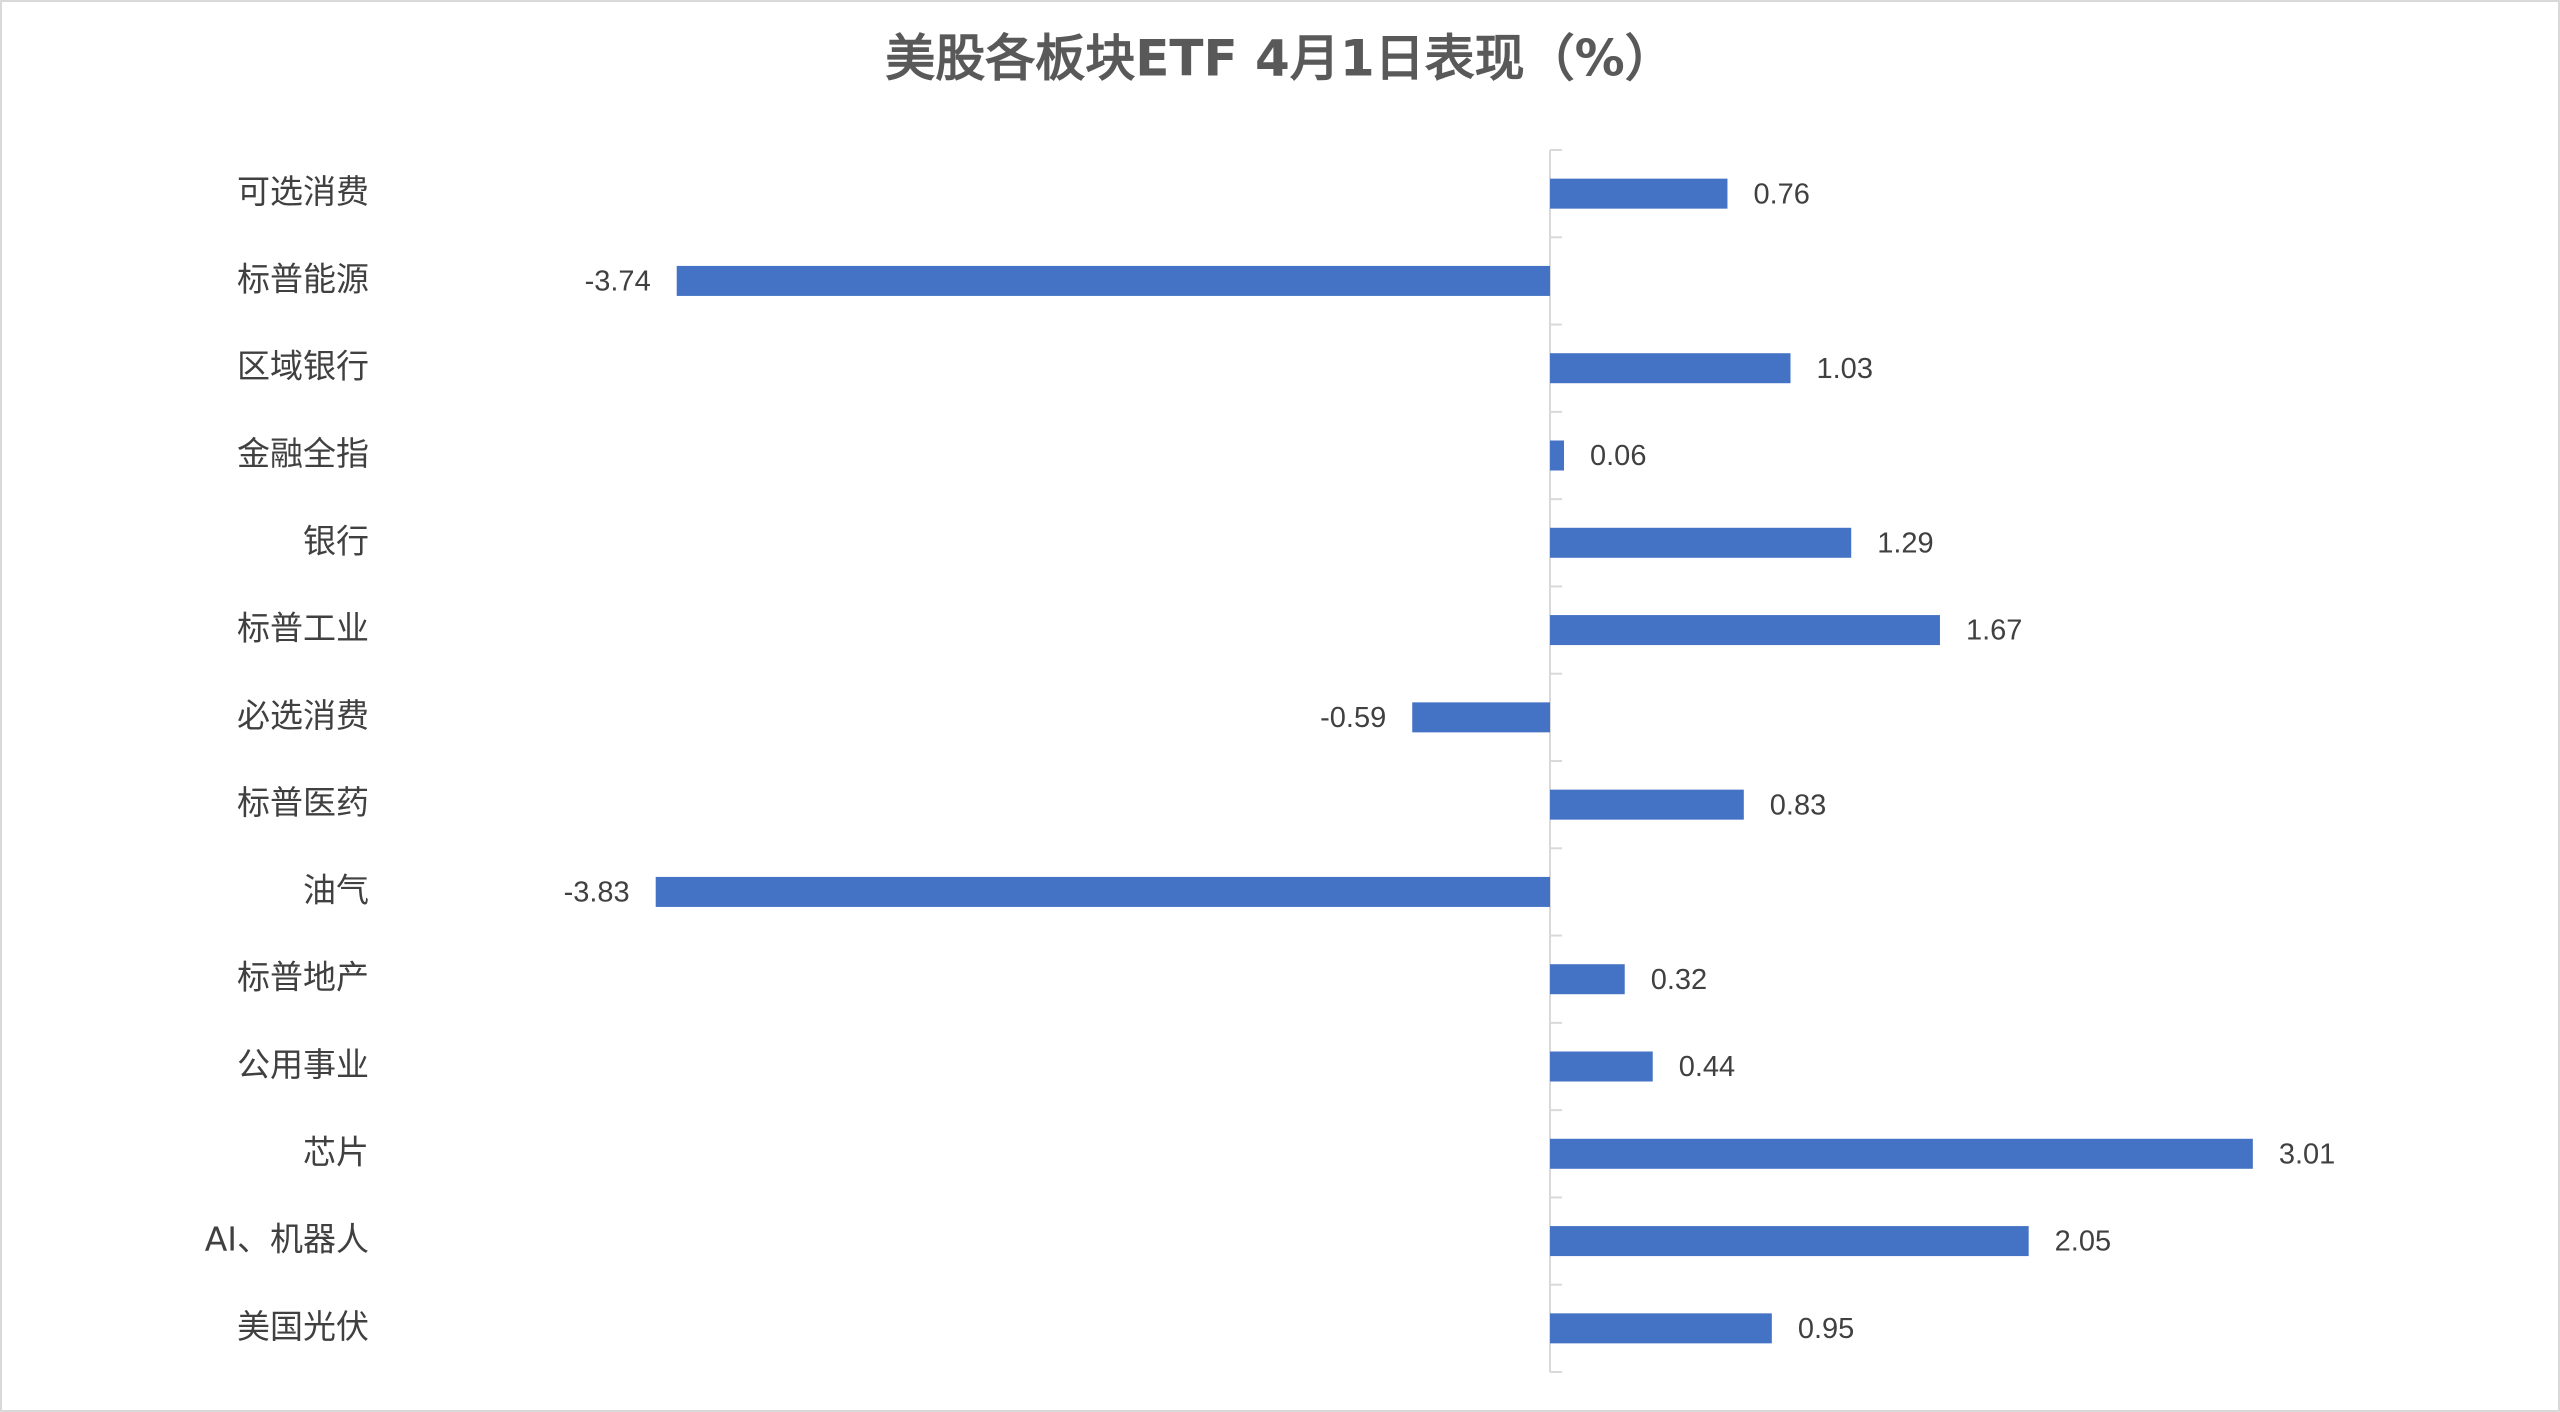 This screenshot has width=2560, height=1412. What do you see at coordinates (1618, 456) in the screenshot?
I see `data-label: 0.06` at bounding box center [1618, 456].